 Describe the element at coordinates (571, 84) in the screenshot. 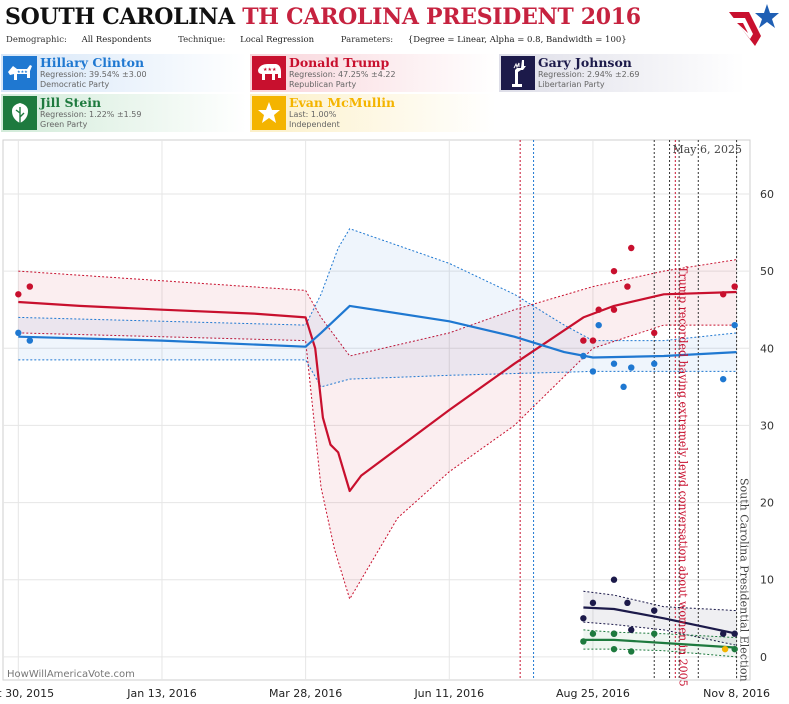

I see `candidate-party: Libertarian Party` at that location.